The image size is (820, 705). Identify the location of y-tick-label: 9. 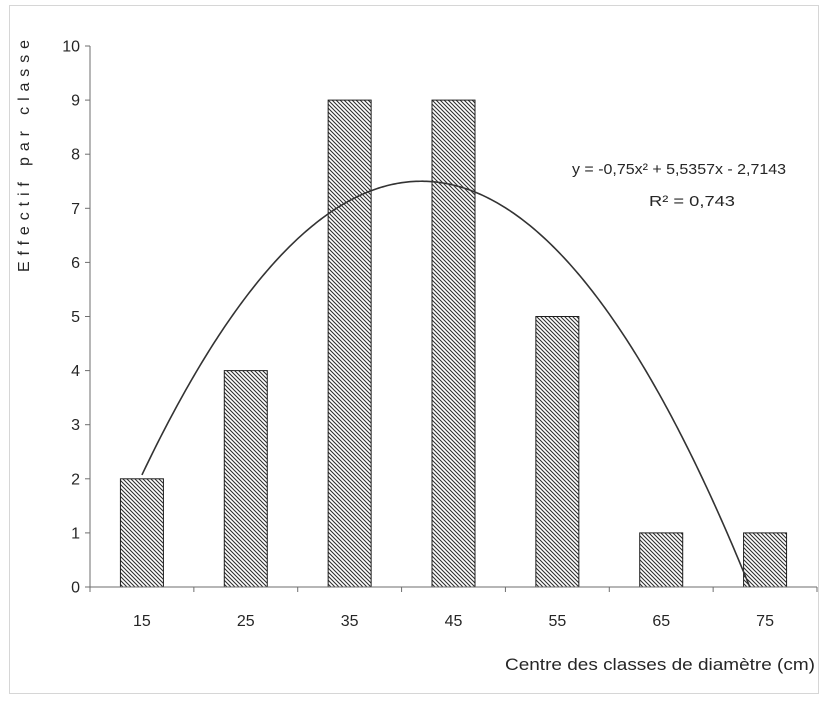
(75, 101).